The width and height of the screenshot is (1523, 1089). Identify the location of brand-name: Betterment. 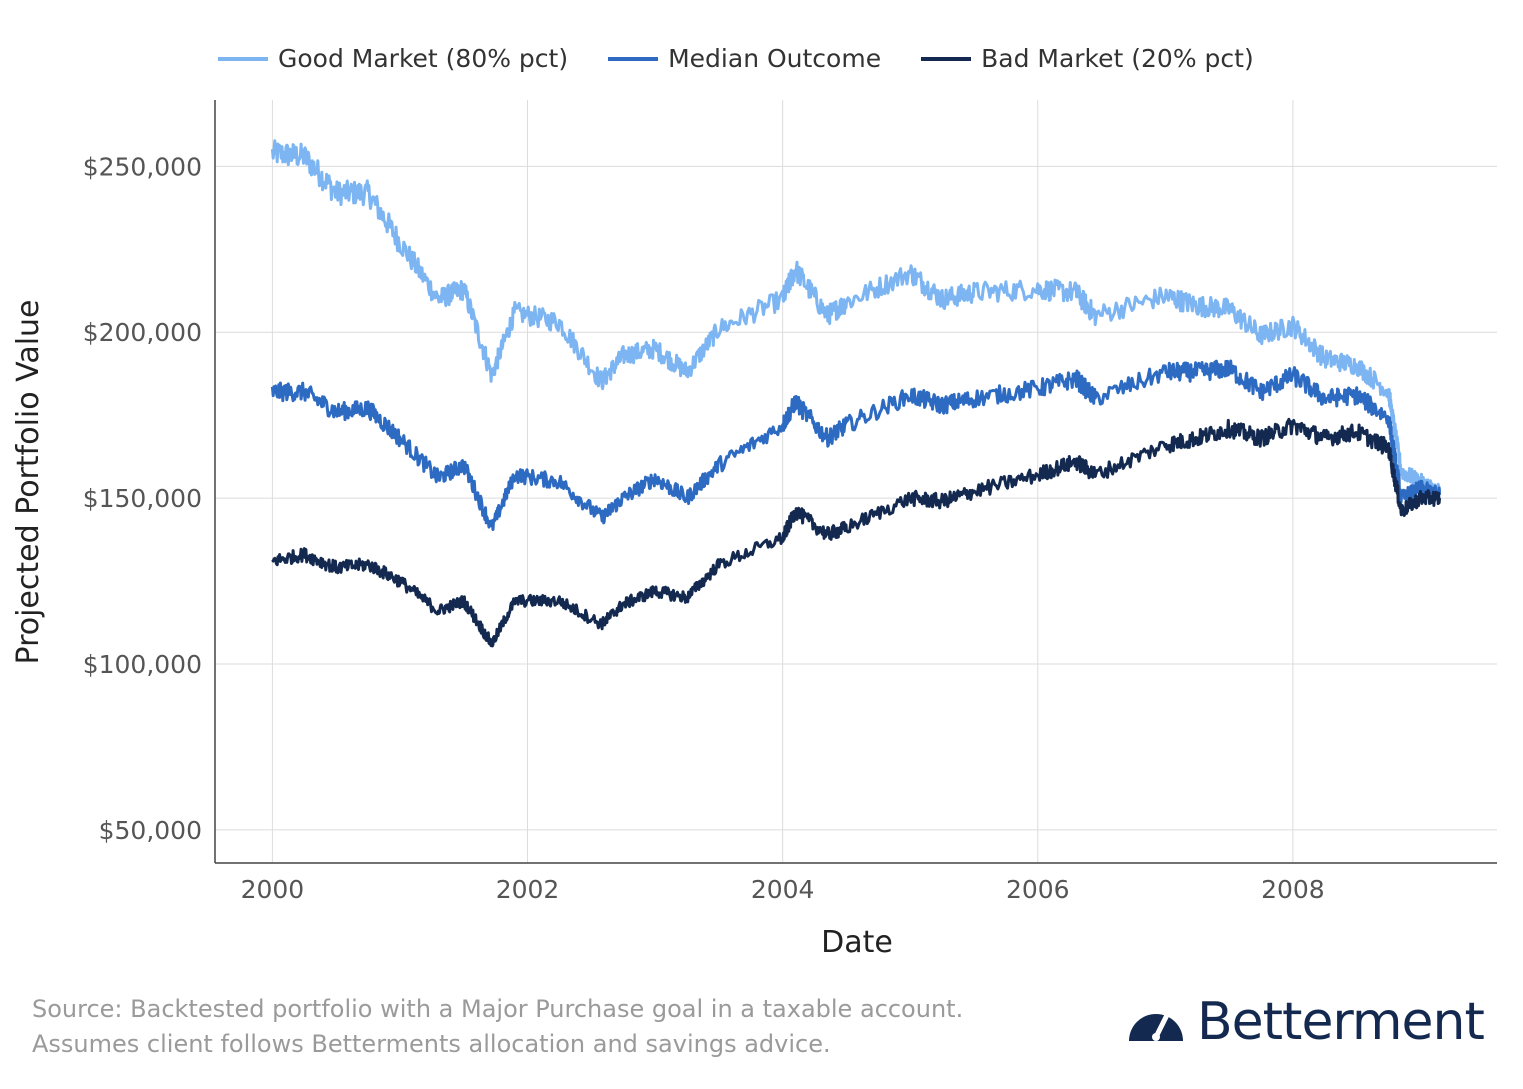
(1341, 1022).